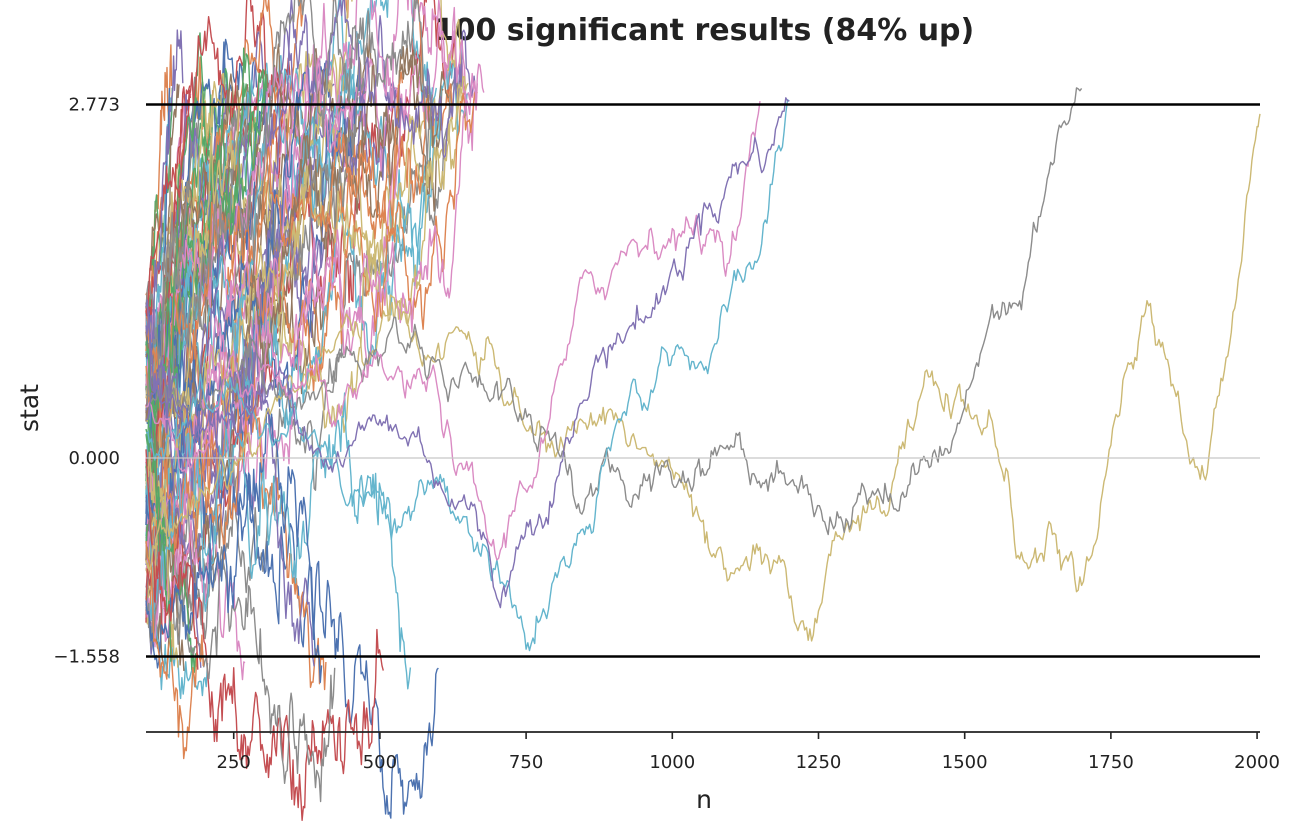 The height and width of the screenshot is (830, 1297). I want to click on y-tick-label: −1.558, so click(86, 657).